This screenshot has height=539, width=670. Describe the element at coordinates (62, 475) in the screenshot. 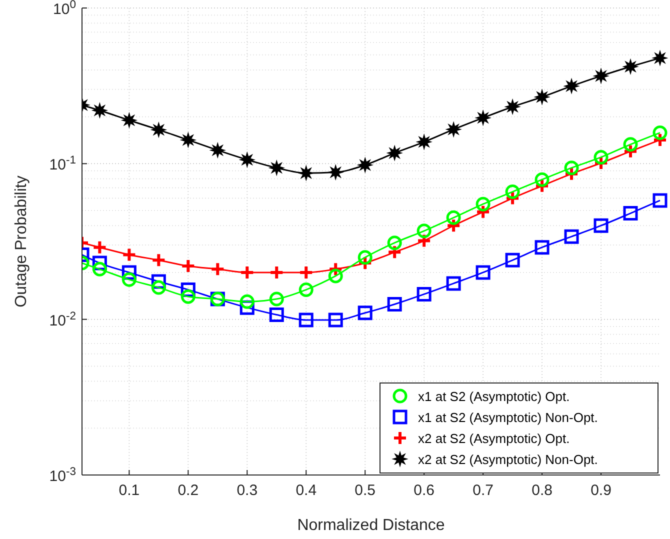

I see `y-tick-label: 10$^{-3}$` at that location.